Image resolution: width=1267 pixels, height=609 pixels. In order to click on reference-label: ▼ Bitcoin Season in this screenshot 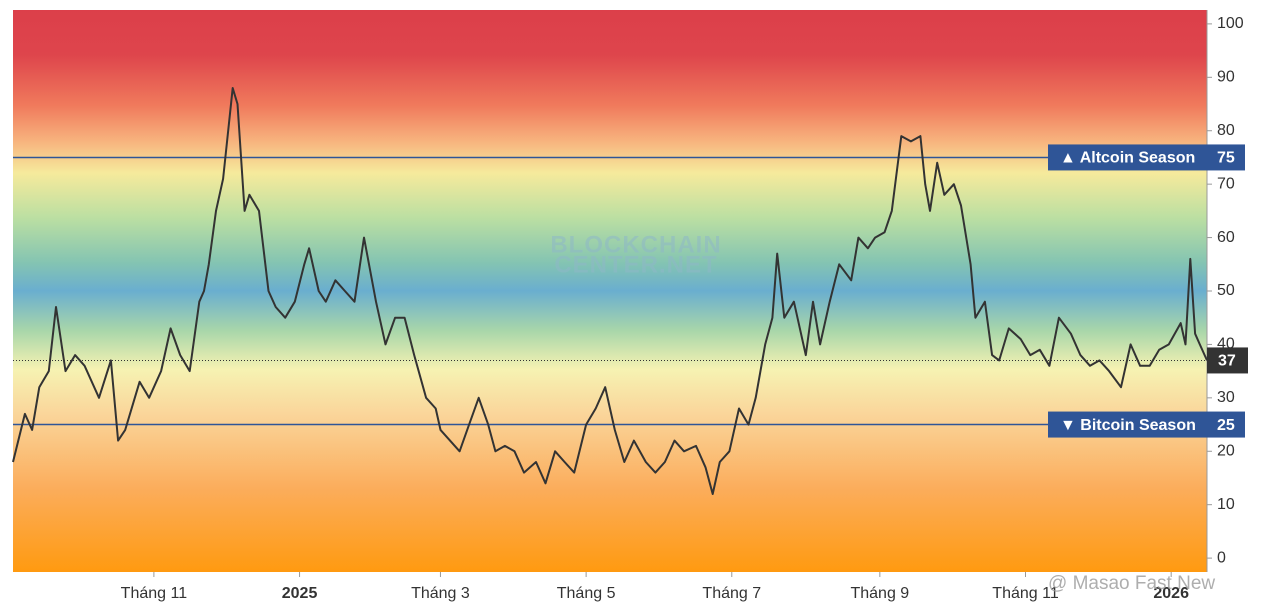, I will do `click(1128, 425)`.